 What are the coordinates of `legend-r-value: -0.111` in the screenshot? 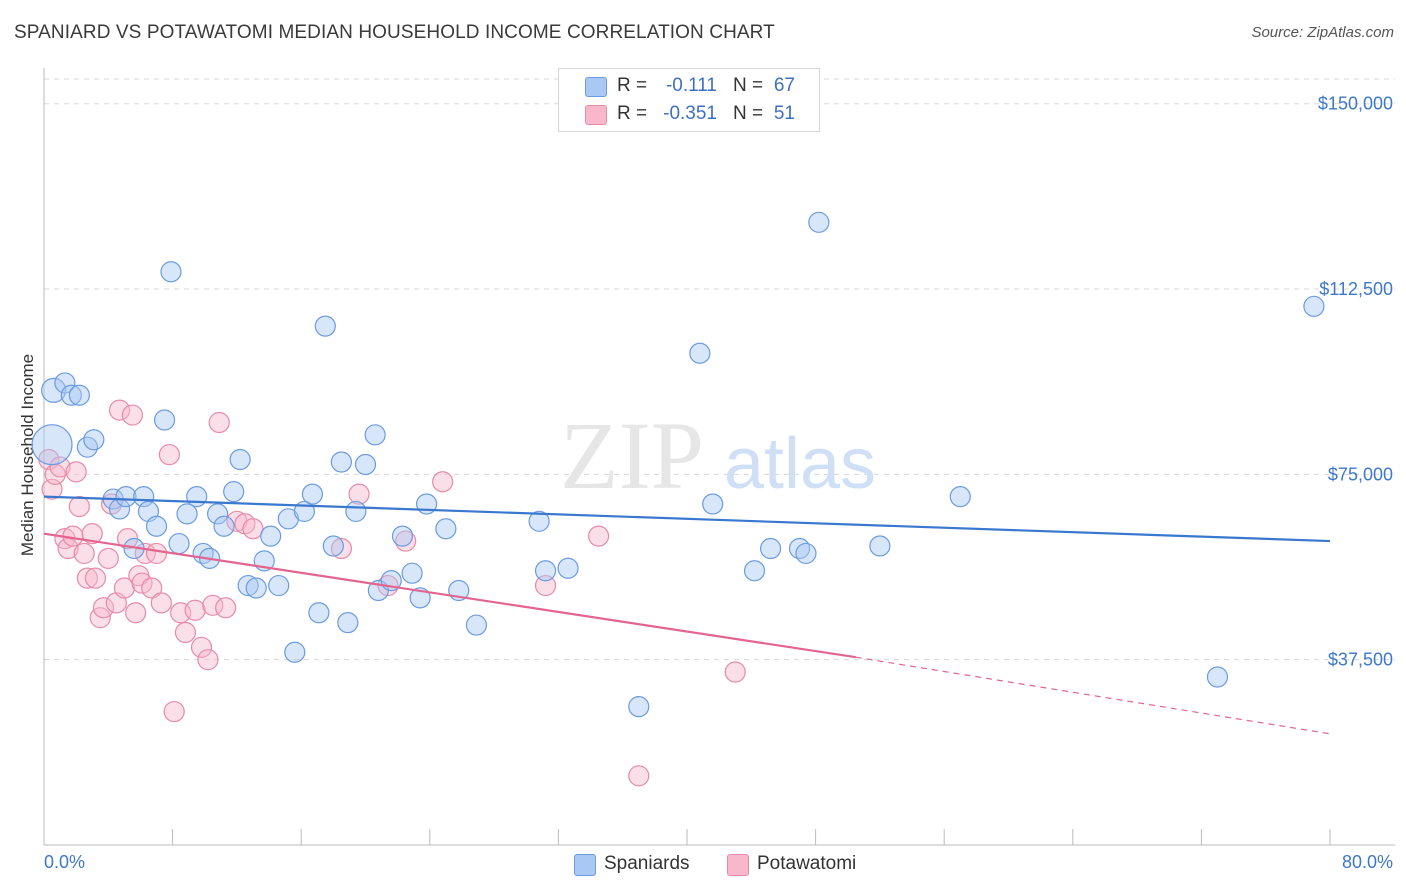 It's located at (691, 85).